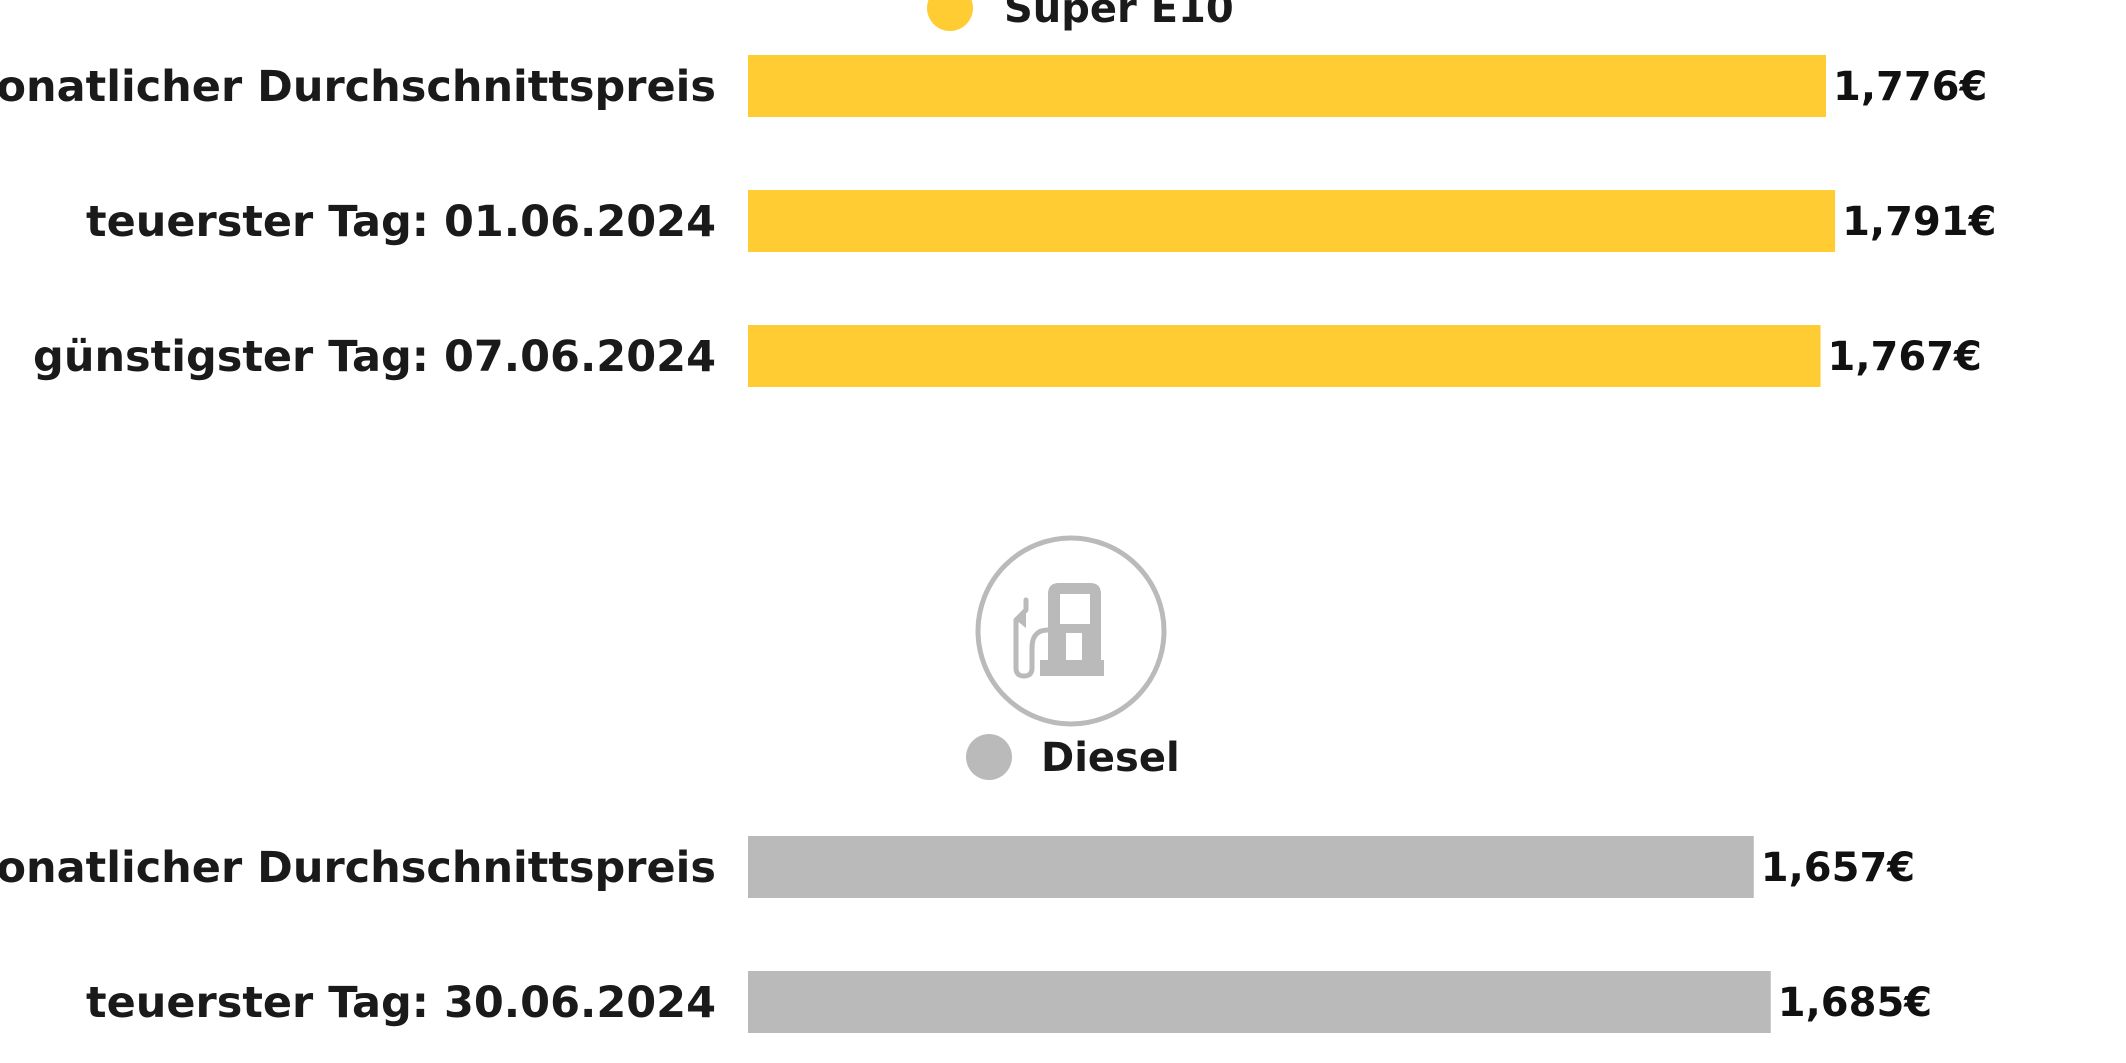 This screenshot has height=1063, width=2126. Describe the element at coordinates (1905, 357) in the screenshot. I see `value-label: 1,767€` at that location.